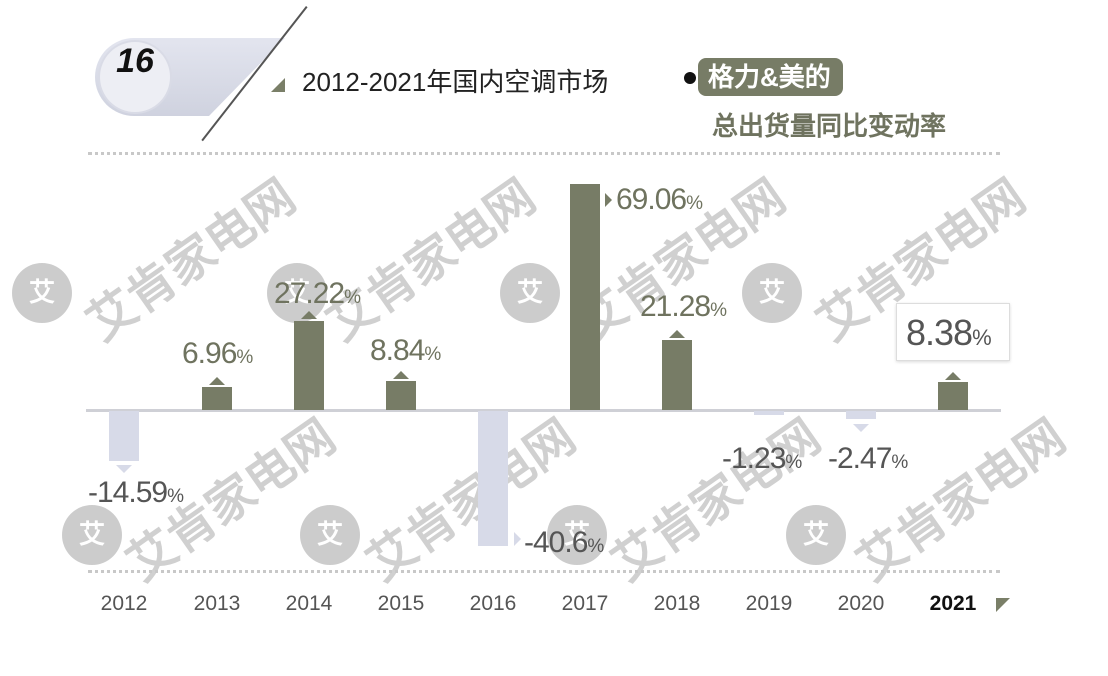 This screenshot has height=676, width=1108. Describe the element at coordinates (124, 603) in the screenshot. I see `x-tick-2012: 2012` at that location.